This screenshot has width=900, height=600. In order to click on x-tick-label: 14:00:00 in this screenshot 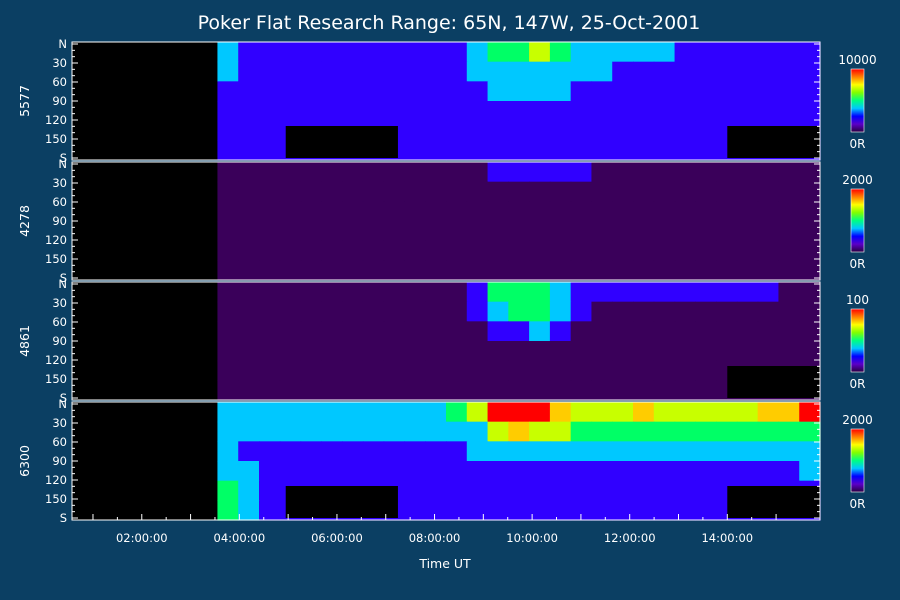, I will do `click(727, 538)`.